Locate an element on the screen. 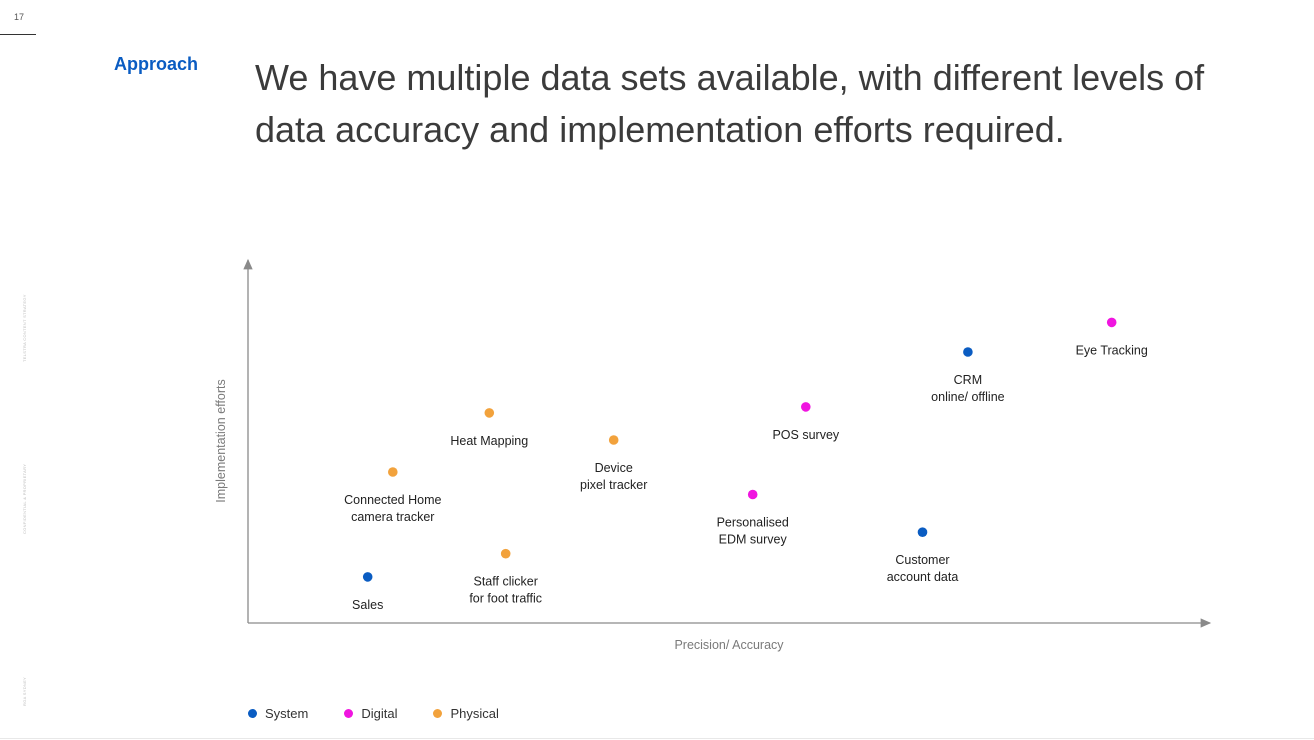 This screenshot has width=1314, height=740. data-point-label-line: EDM survey is located at coordinates (753, 540).